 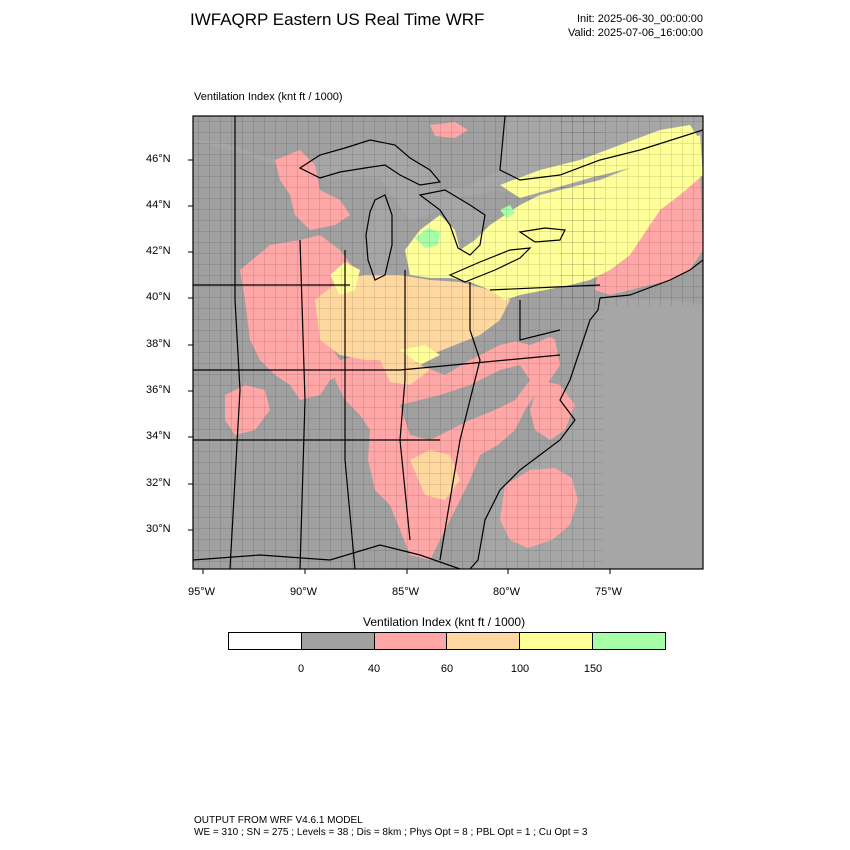 What do you see at coordinates (406, 571) in the screenshot?
I see `lon-ticks` at bounding box center [406, 571].